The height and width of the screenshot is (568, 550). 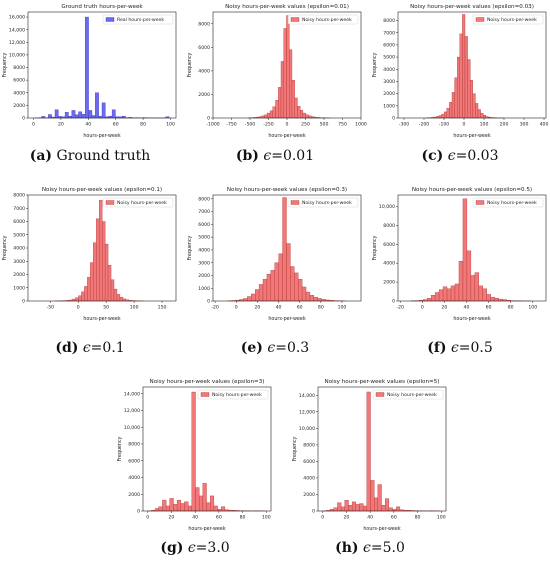 What do you see at coordinates (393, 302) in the screenshot?
I see `y-tick-label: 0` at bounding box center [393, 302].